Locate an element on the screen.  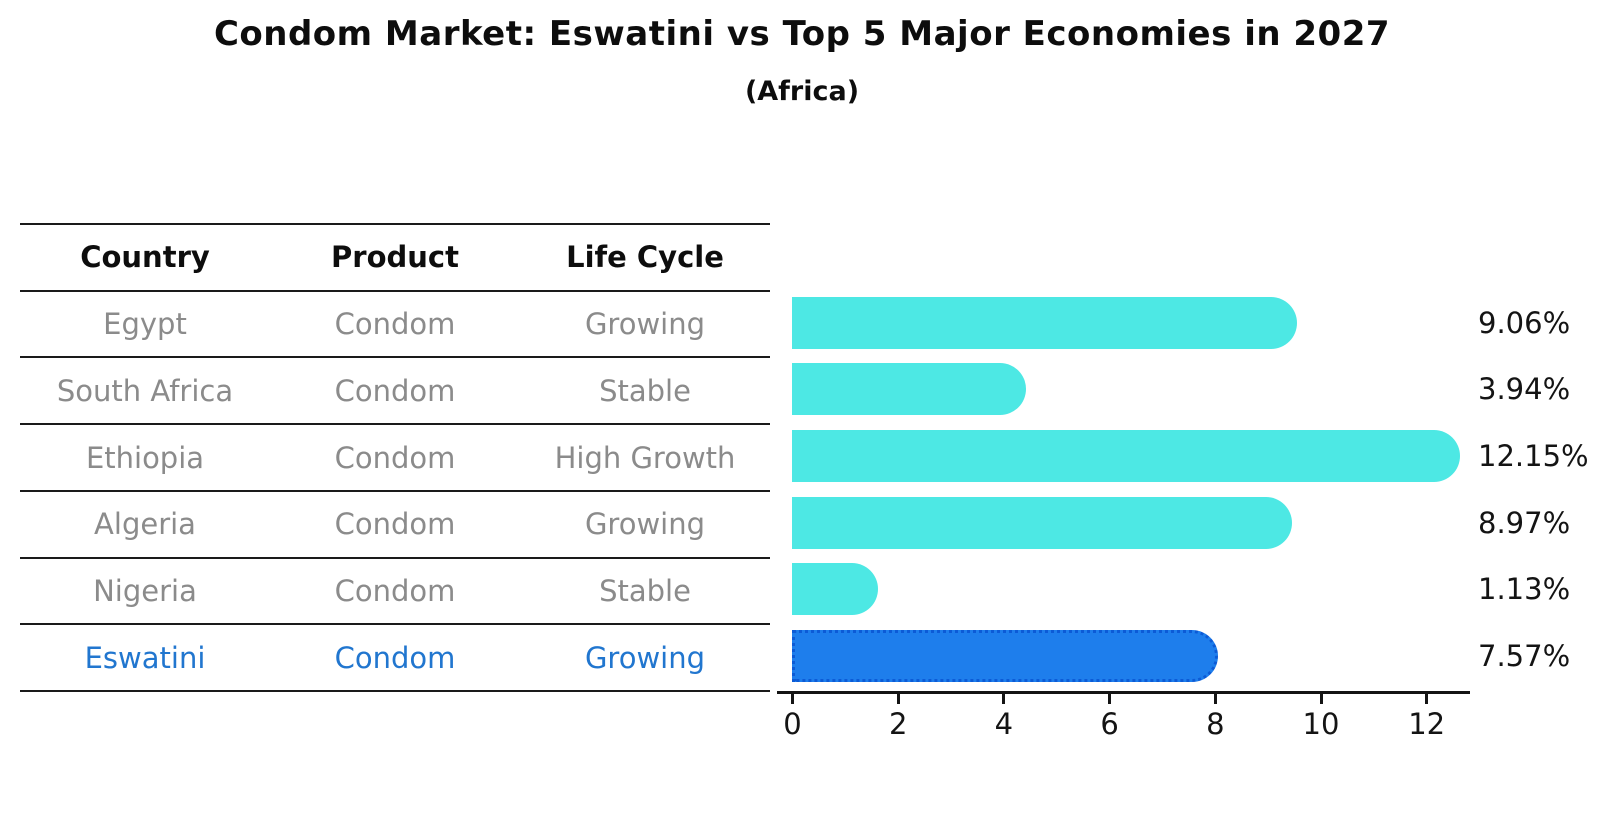
table-row: Eswatini Condom Growing is located at coordinates (395, 659).